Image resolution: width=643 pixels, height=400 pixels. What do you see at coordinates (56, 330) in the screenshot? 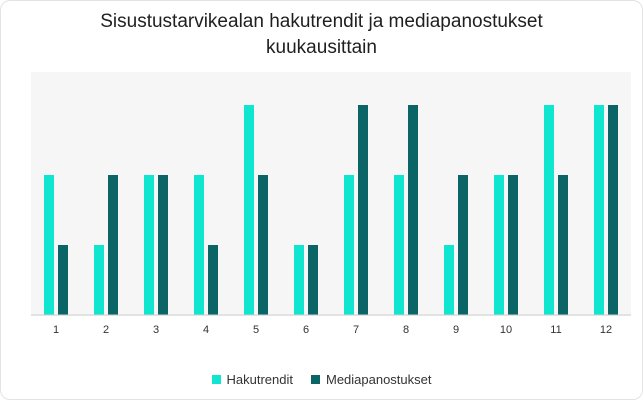
I see `x-tick-label-1: 1` at bounding box center [56, 330].